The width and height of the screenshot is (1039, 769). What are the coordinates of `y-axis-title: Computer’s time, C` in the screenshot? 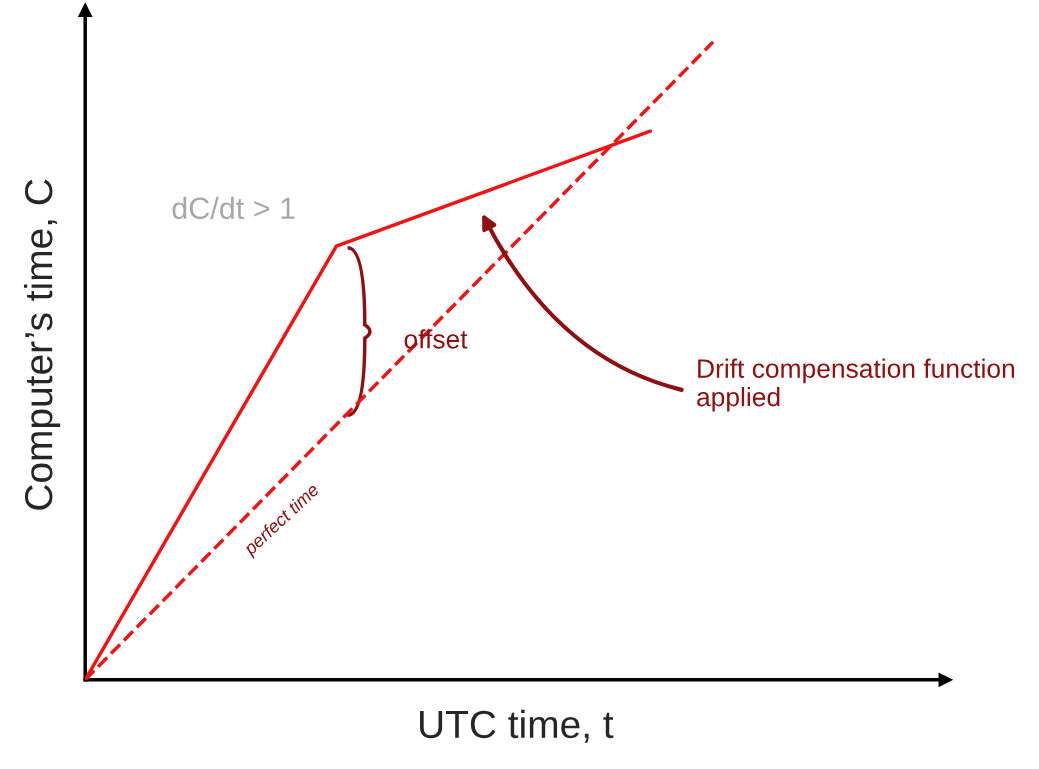 It's located at (42, 344).